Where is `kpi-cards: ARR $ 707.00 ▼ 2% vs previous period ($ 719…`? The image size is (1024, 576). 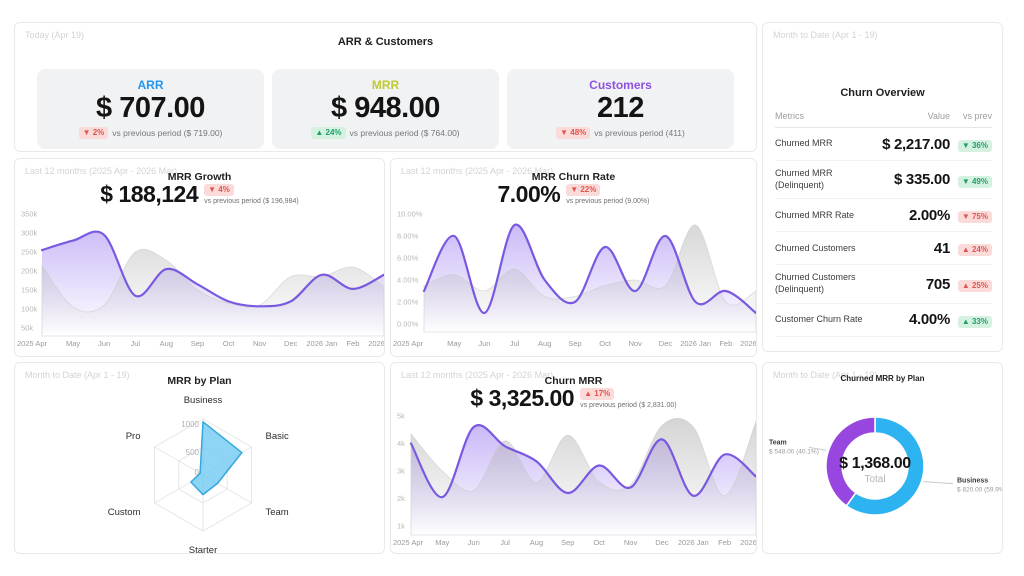
kpi-cards: ARR $ 707.00 ▼ 2% vs previous period ($ 719… is located at coordinates (385, 109).